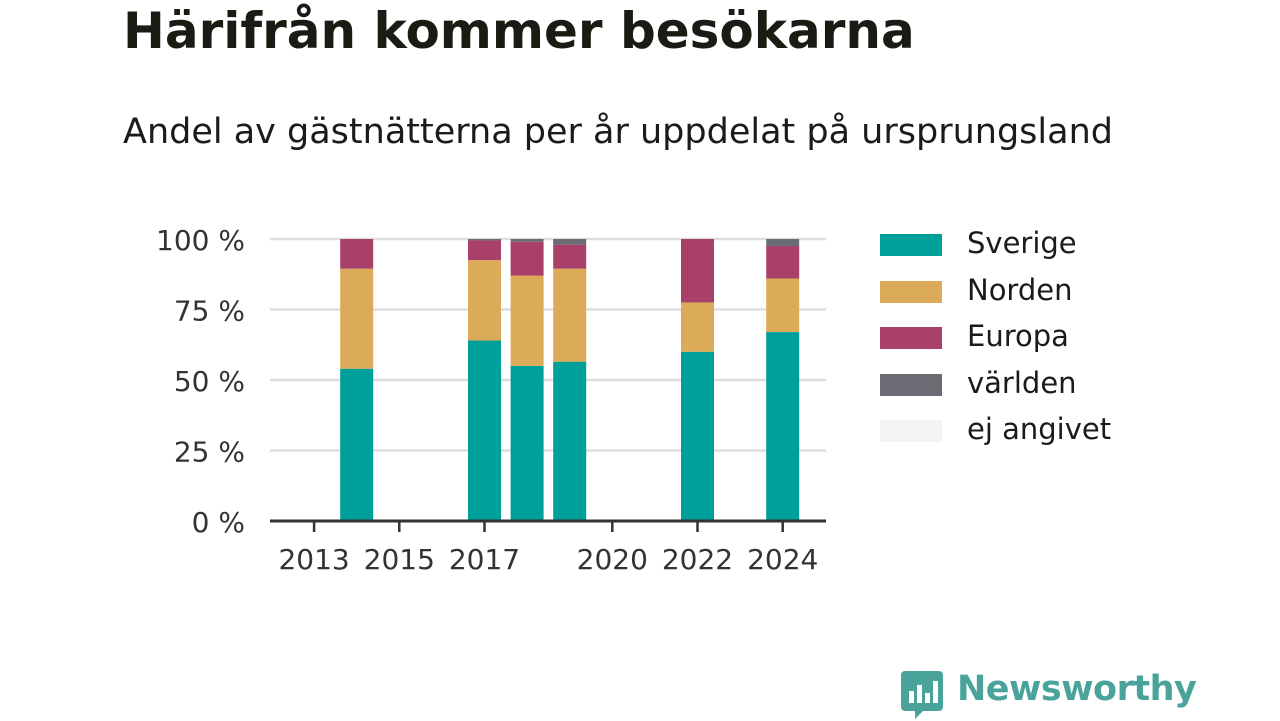  I want to click on chart-title: Härifrån kommer besökarna, so click(519, 31).